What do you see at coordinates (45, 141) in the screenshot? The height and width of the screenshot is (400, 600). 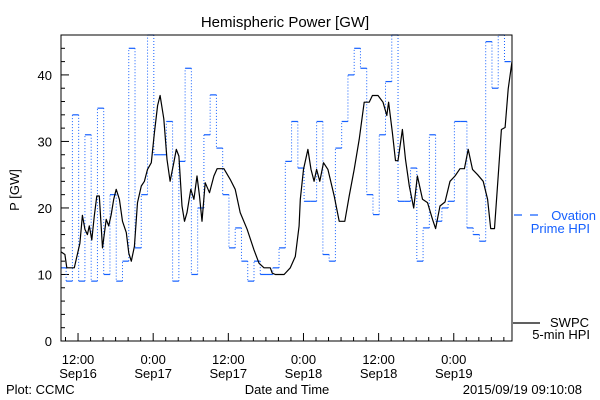 I see `y-tick-label: 30` at bounding box center [45, 141].